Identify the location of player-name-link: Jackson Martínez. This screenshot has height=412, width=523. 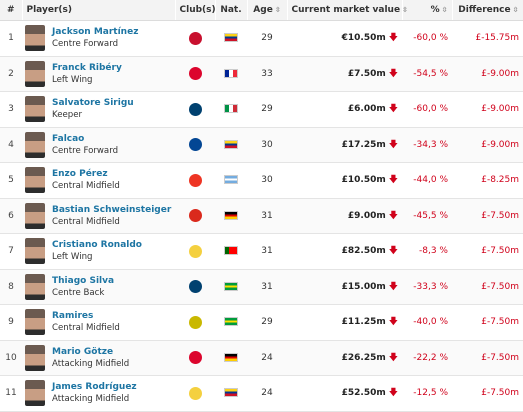
(95, 32).